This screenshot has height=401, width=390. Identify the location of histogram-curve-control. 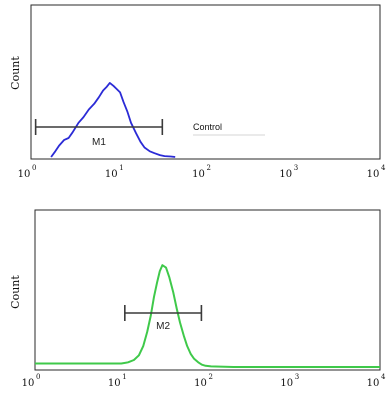
(113, 120).